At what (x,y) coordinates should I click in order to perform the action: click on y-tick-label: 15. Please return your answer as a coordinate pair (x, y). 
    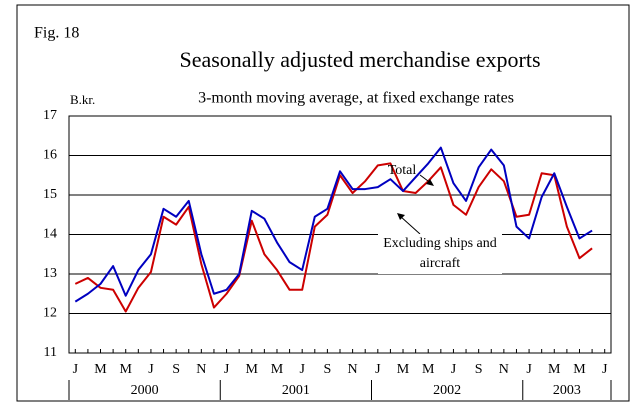
    Looking at the image, I should click on (50, 194).